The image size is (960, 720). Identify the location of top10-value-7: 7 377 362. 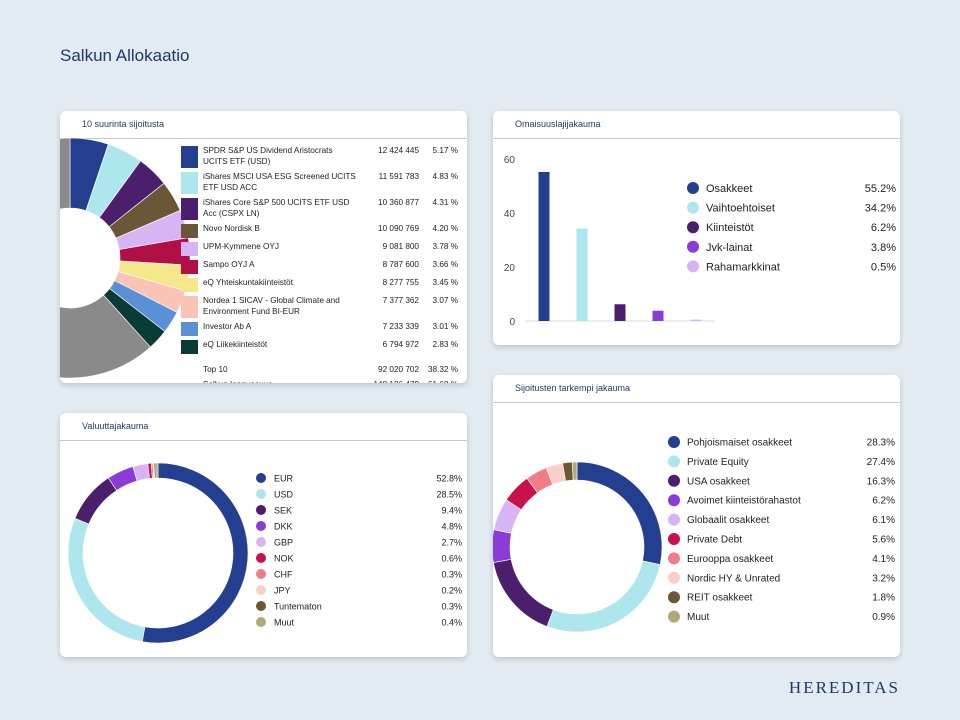
(401, 300).